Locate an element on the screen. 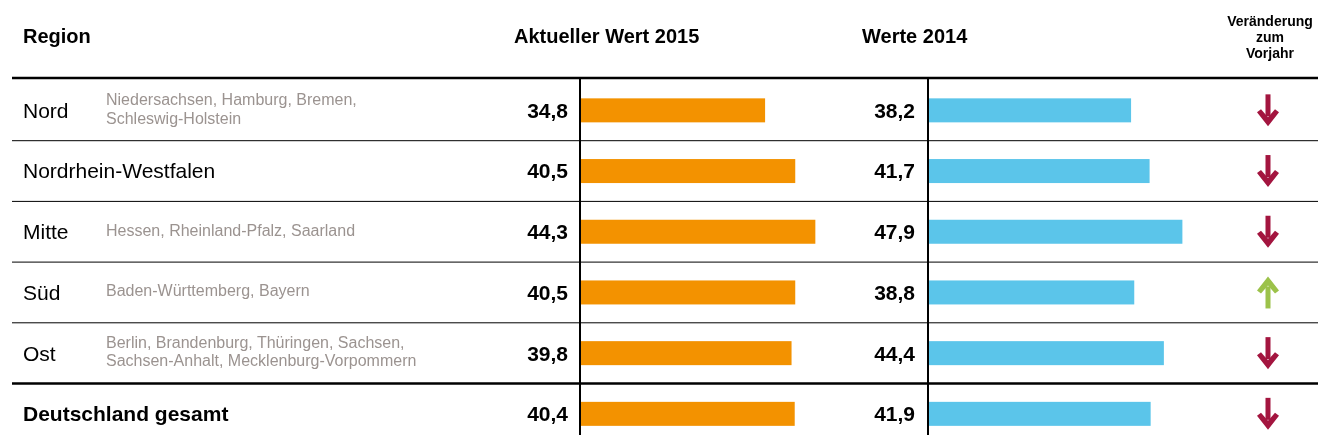  data-label: 41,9 is located at coordinates (894, 414).